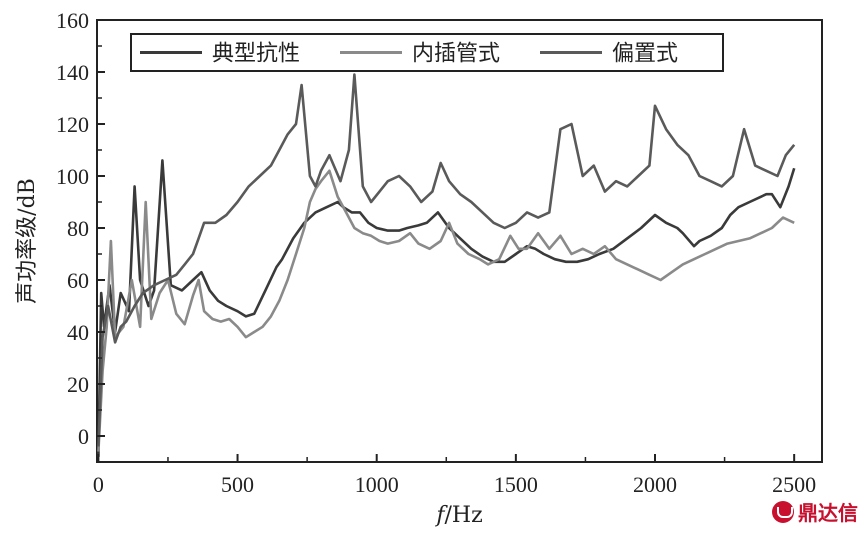  What do you see at coordinates (783, 511) in the screenshot?
I see `logo-icon` at bounding box center [783, 511].